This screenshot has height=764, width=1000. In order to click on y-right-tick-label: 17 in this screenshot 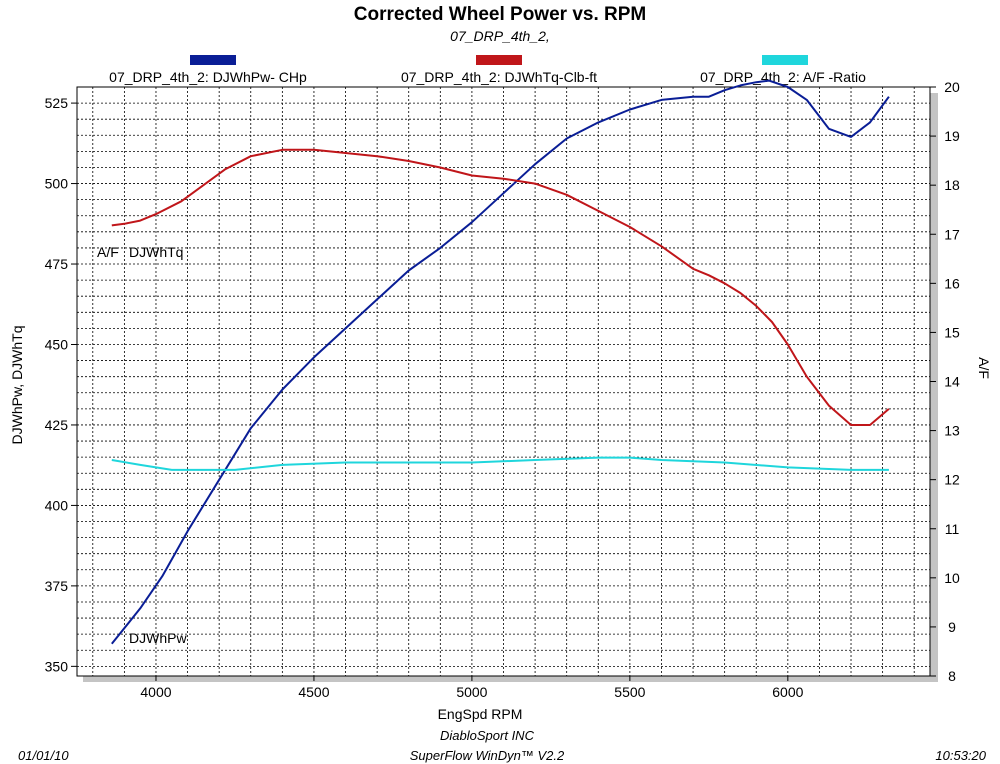, I will do `click(952, 234)`.